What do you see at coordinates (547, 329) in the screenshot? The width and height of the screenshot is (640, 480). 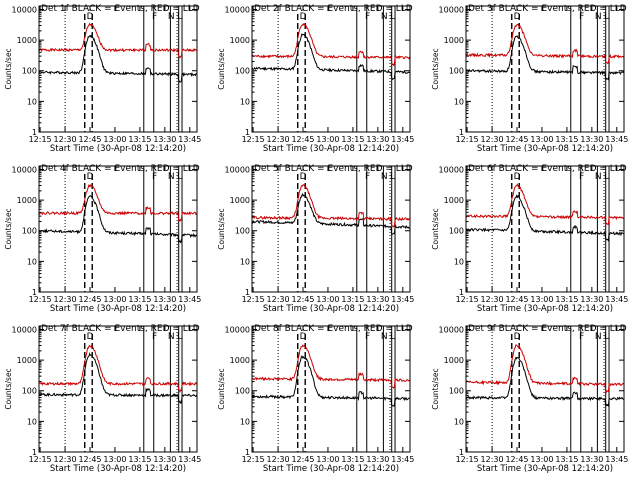 I see `chart-title: Det 9f BLACK = Events, RED = LLD` at bounding box center [547, 329].